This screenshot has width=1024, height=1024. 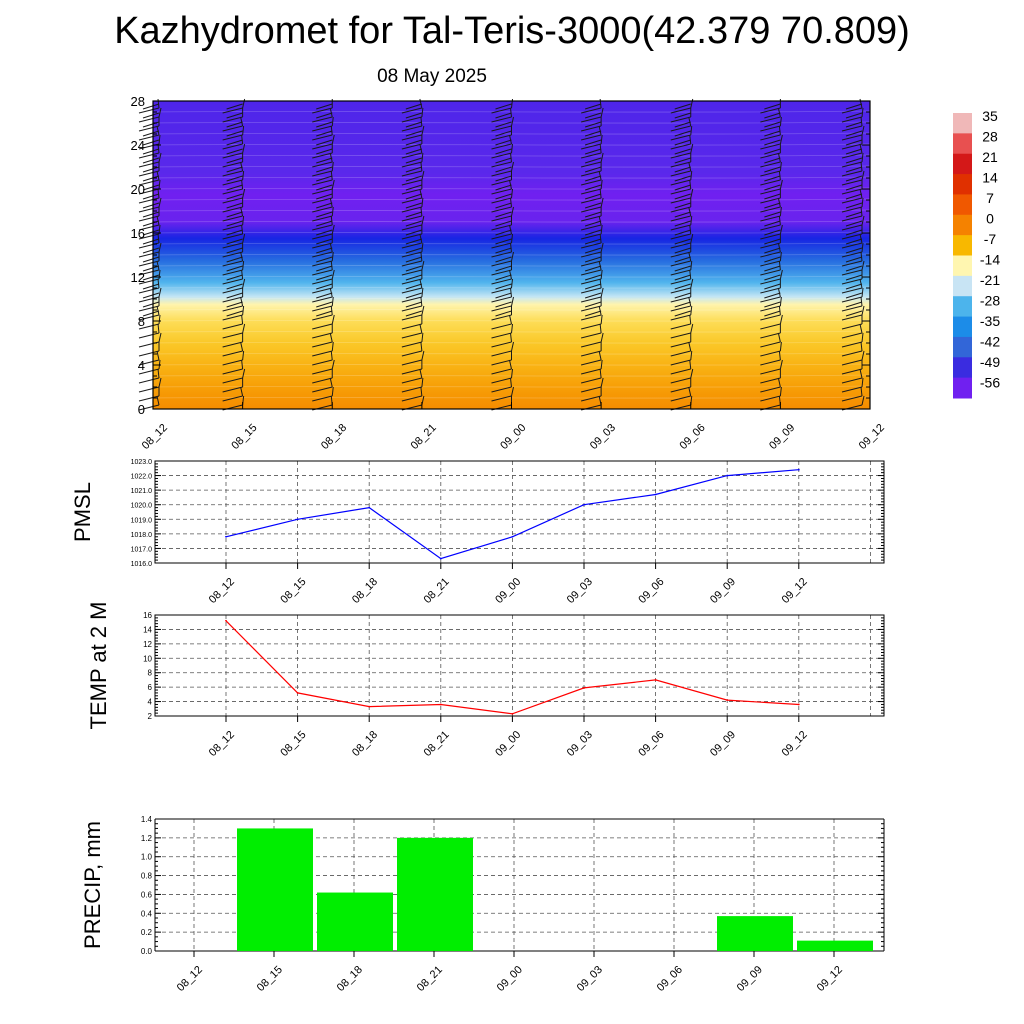 I want to click on x-tick-label: 09_00, so click(x=508, y=744).